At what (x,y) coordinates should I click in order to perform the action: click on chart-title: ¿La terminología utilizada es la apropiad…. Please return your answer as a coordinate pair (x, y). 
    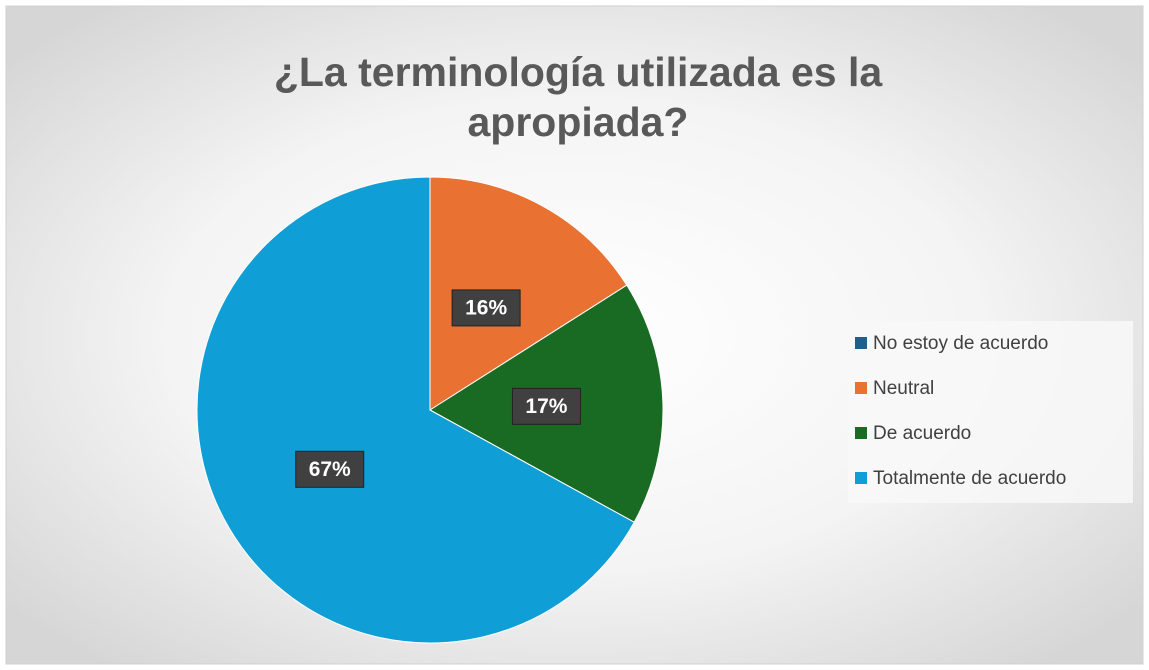
    Looking at the image, I should click on (578, 97).